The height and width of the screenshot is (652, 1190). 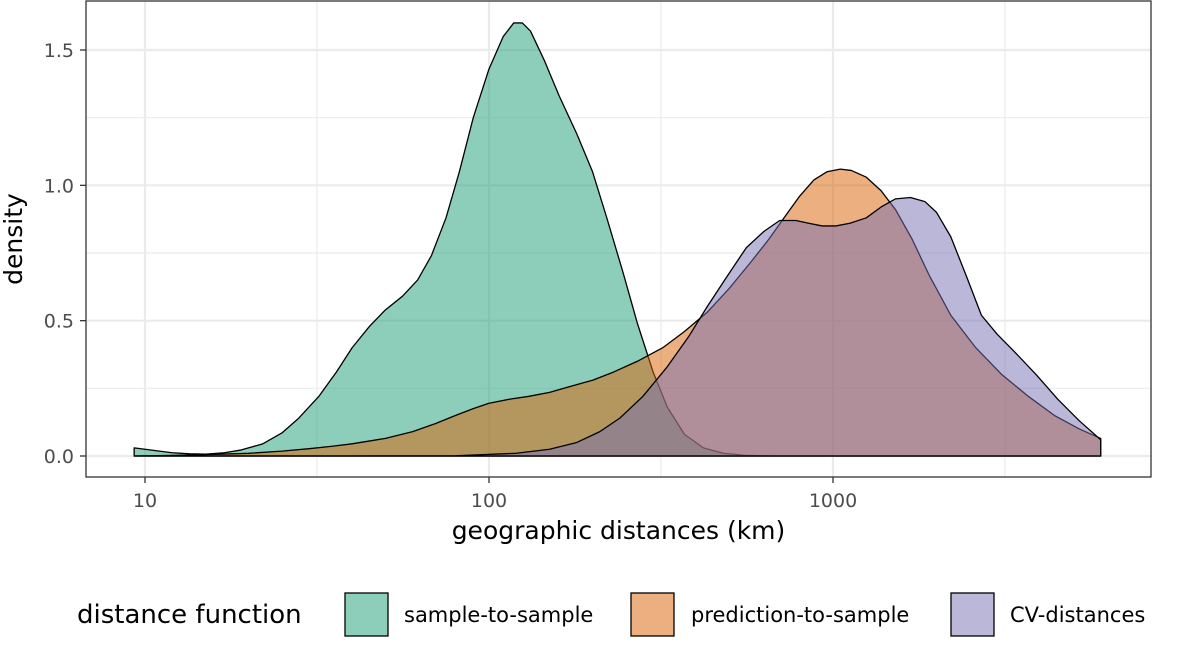 What do you see at coordinates (59, 51) in the screenshot?
I see `y-tick-label: 1.5` at bounding box center [59, 51].